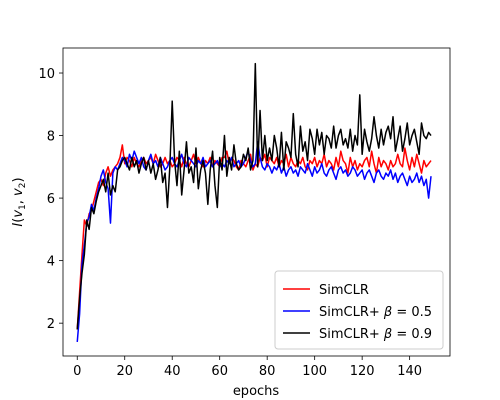  Describe the element at coordinates (18, 220) in the screenshot. I see `y-axis-label-open: (` at that location.